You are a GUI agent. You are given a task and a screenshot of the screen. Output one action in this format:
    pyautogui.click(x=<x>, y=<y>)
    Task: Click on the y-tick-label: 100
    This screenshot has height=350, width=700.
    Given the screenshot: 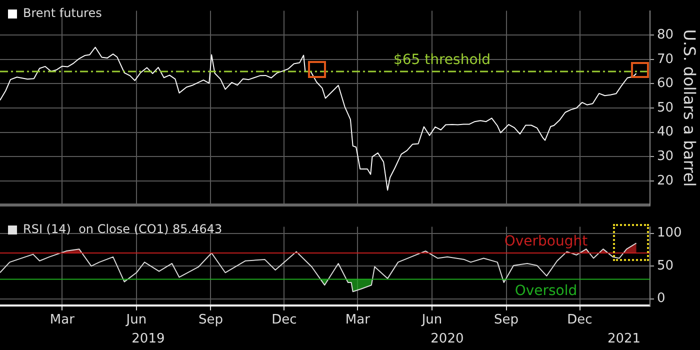 What is the action you would take?
    pyautogui.click(x=669, y=233)
    